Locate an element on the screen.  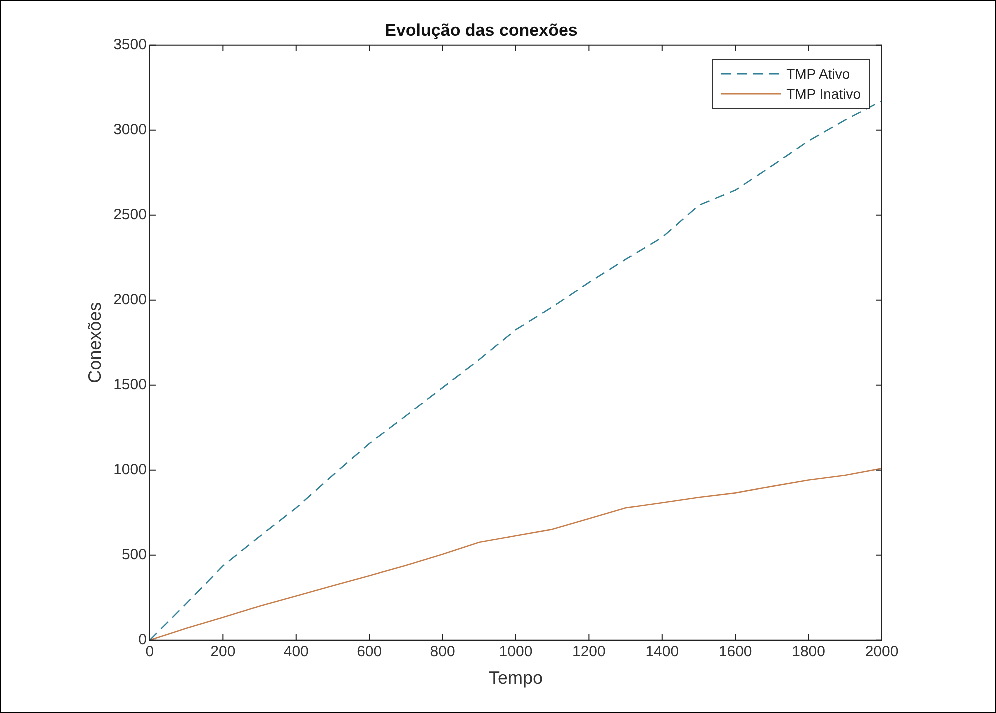
x-tick-label: 200 is located at coordinates (223, 652).